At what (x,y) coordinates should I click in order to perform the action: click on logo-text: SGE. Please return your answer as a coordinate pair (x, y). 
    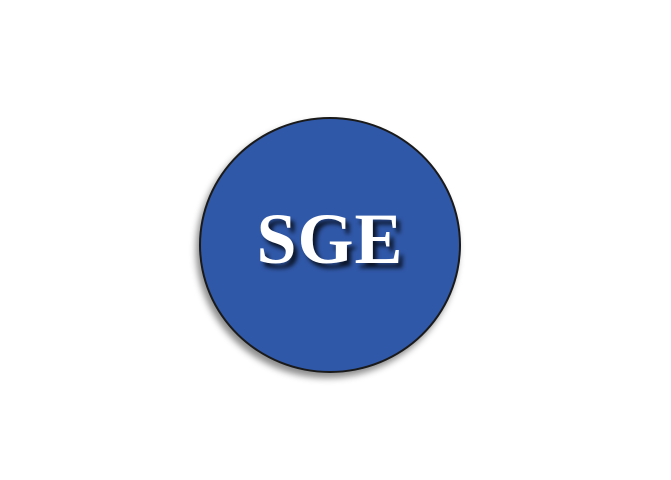
    Looking at the image, I should click on (330, 239).